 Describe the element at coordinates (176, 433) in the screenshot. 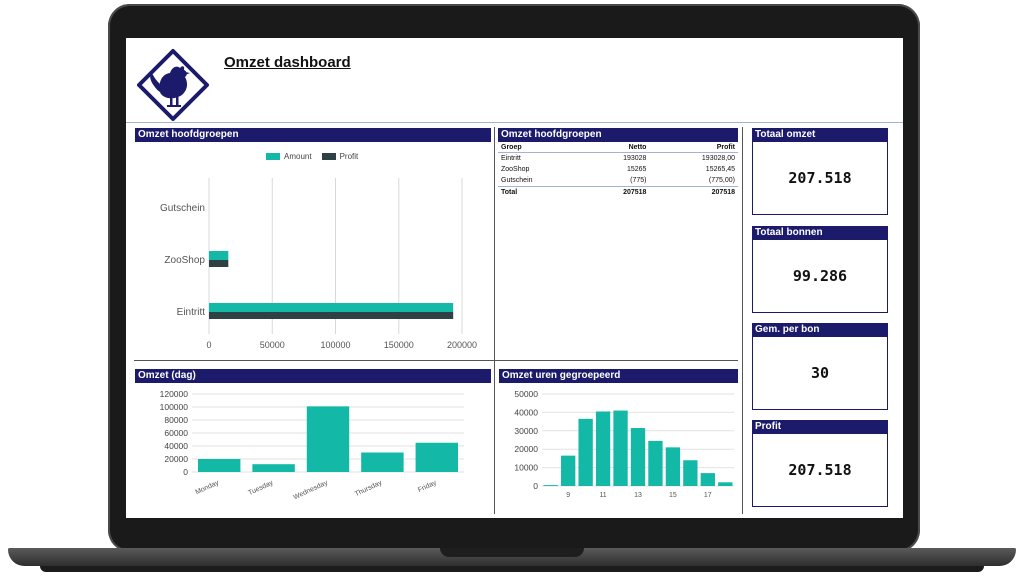

I see `y-tick-label: 60000` at that location.